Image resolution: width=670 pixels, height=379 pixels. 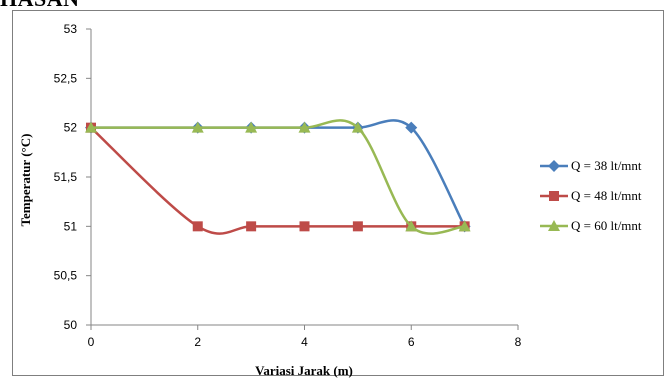 What do you see at coordinates (66, 78) in the screenshot?
I see `y-tick-label: 52,5` at bounding box center [66, 78].